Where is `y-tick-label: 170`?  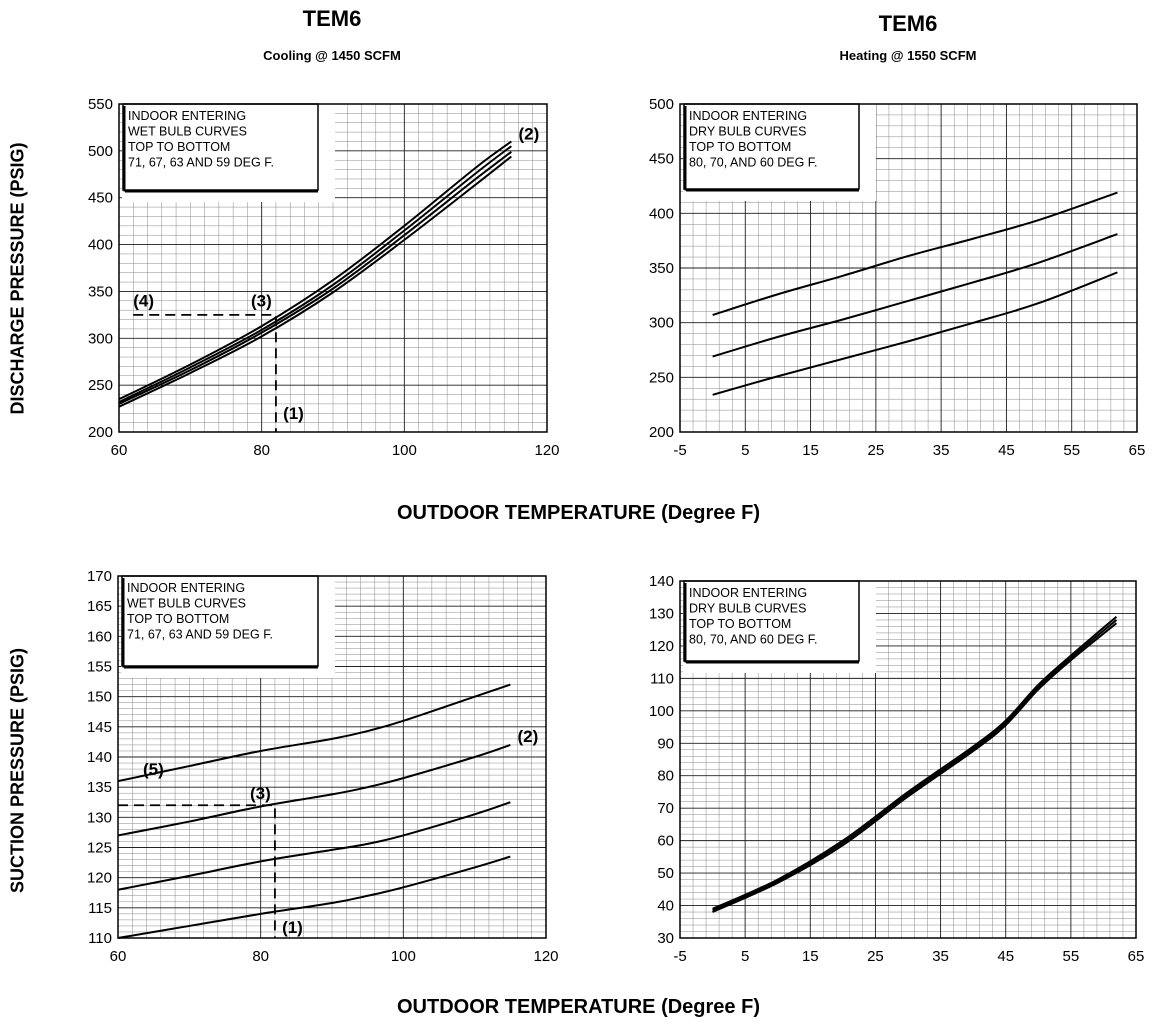
y-tick-label: 170 is located at coordinates (99, 576).